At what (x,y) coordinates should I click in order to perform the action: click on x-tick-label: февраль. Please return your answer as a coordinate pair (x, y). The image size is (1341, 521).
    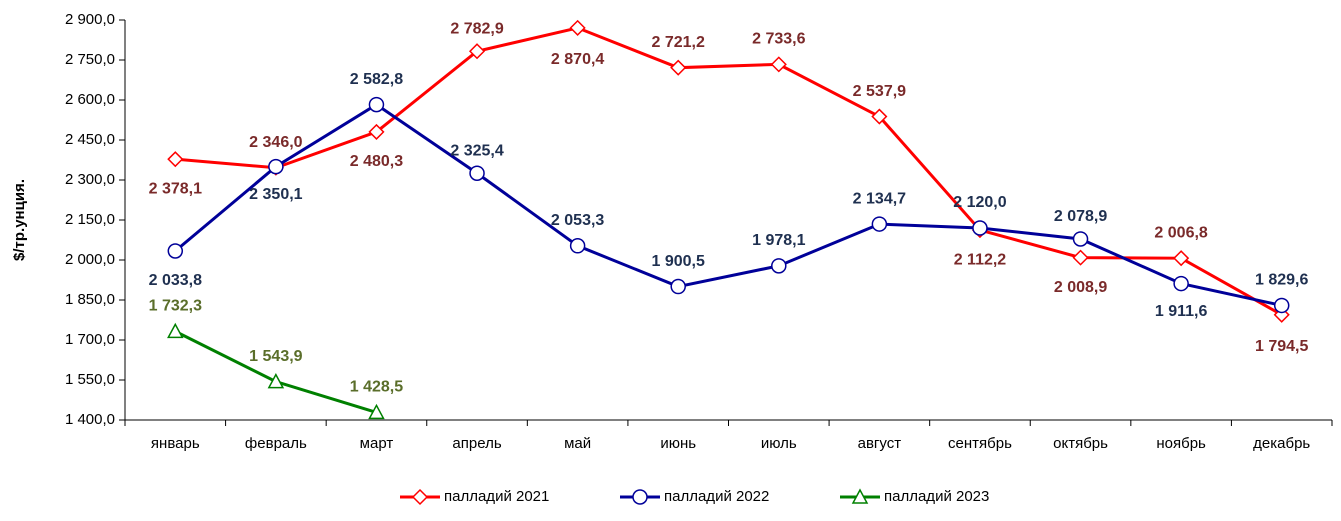
    Looking at the image, I should click on (276, 443).